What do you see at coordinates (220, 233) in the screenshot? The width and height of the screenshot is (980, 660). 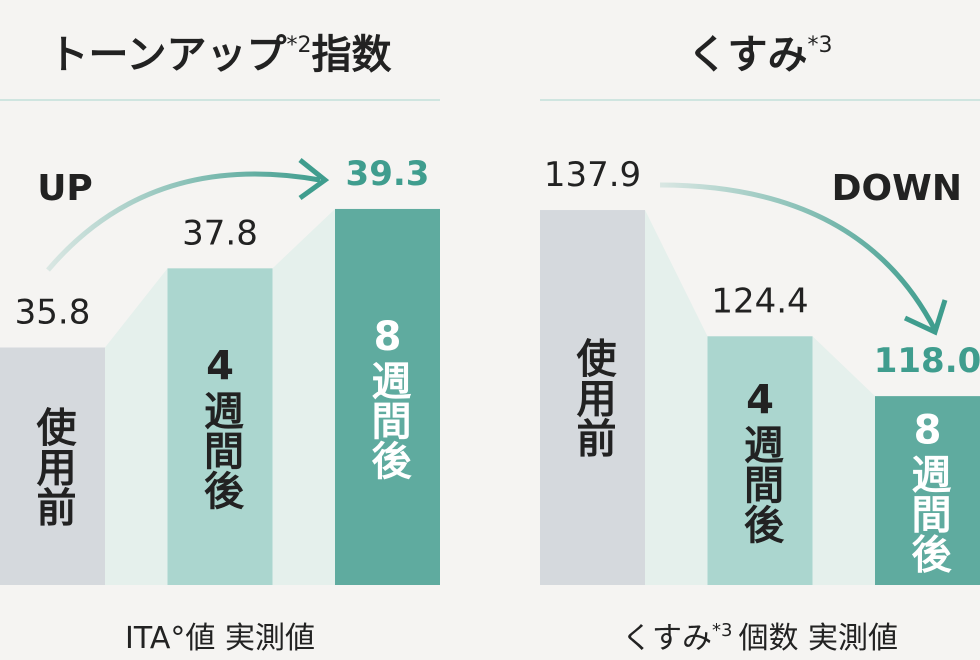 I see `value-label: 37.8` at bounding box center [220, 233].